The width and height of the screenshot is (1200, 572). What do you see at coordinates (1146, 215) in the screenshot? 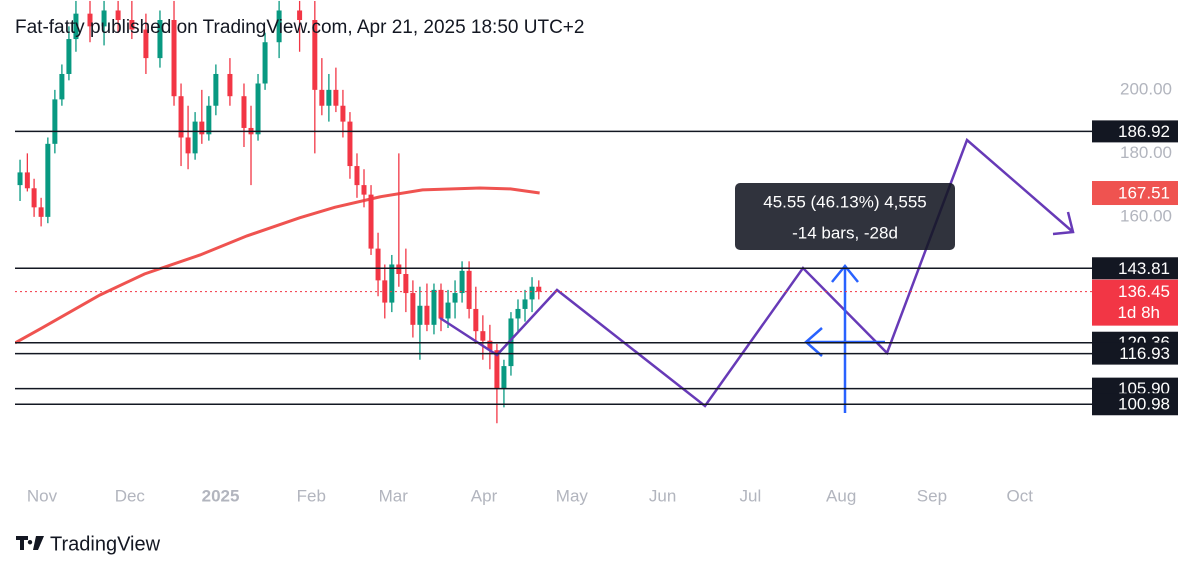
I see `y-tick-label: 160.00` at bounding box center [1146, 215].